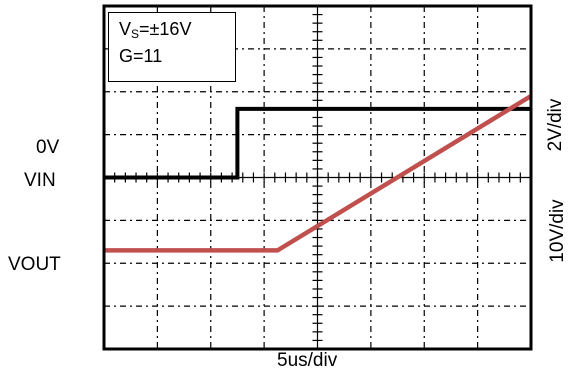 The height and width of the screenshot is (377, 571). I want to click on vin-scale-label: 2V/div, so click(555, 125).